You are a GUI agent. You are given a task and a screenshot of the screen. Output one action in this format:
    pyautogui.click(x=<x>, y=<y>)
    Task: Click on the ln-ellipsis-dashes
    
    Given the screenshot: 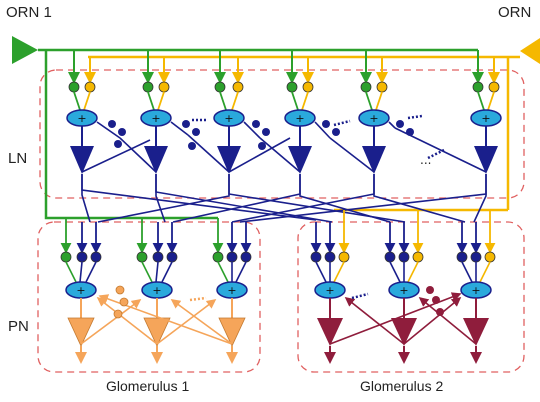 What is the action you would take?
    pyautogui.click(x=318, y=137)
    